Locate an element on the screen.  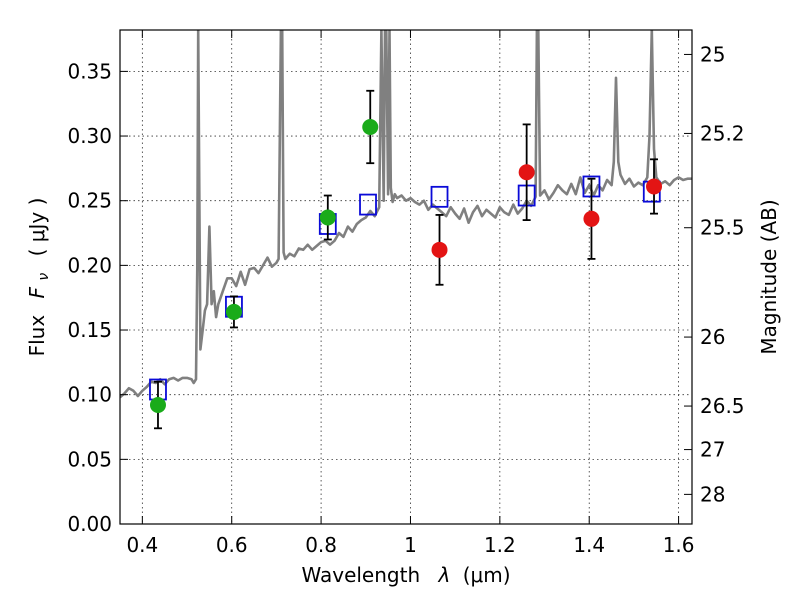
x-tick-label: 1.4 is located at coordinates (589, 545).